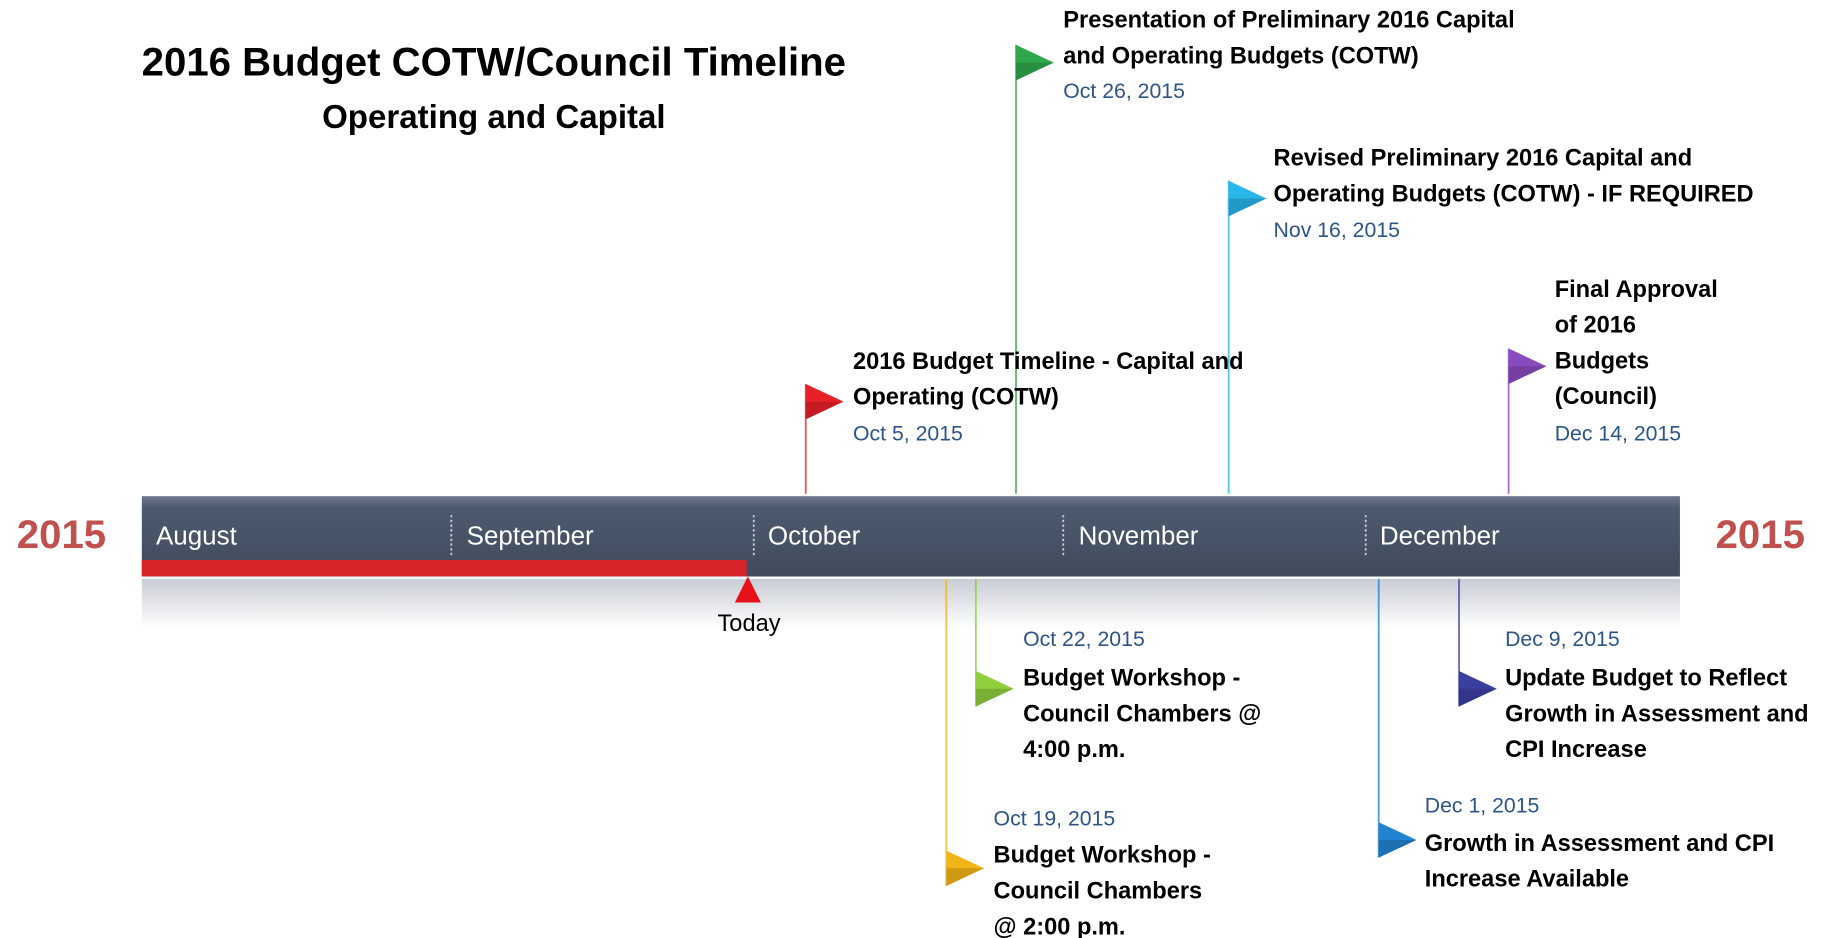 Image resolution: width=1843 pixels, height=938 pixels. I want to click on event-label: Update Budget to Reflect, so click(1646, 679).